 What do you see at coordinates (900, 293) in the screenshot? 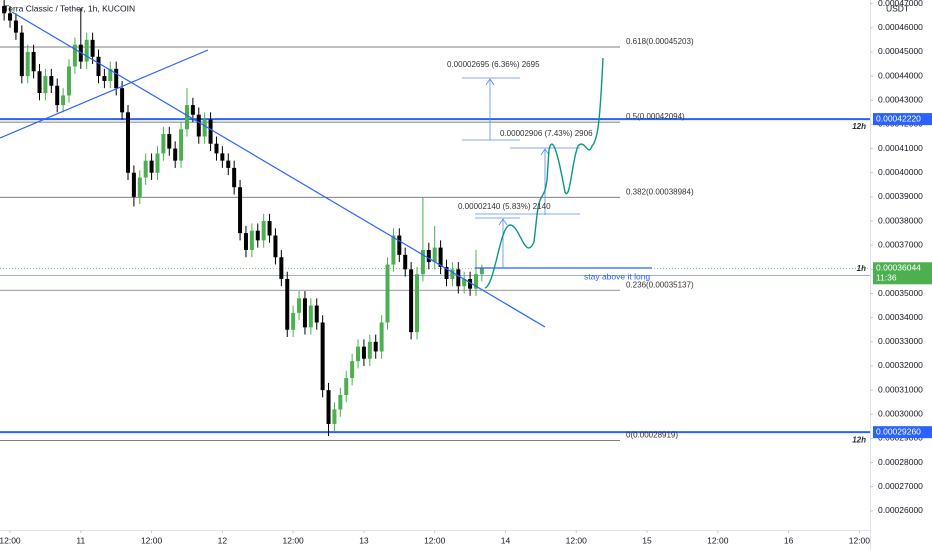
I see `y-tick-label: 0.00035000` at bounding box center [900, 293].